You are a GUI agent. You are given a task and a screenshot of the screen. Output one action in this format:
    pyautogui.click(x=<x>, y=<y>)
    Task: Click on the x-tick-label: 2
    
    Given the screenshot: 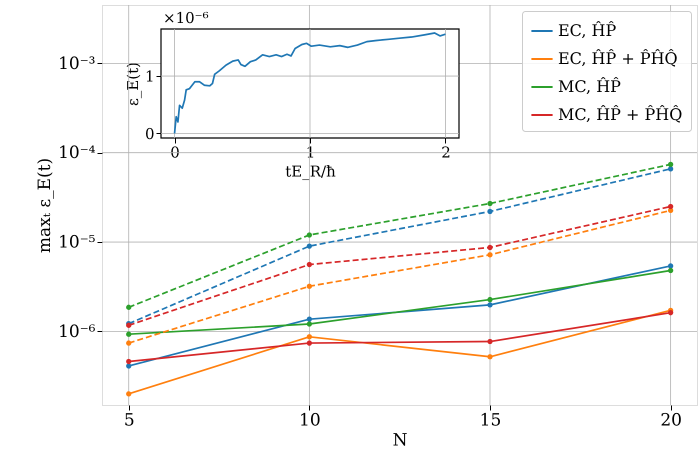 What is the action you would take?
    pyautogui.click(x=446, y=153)
    